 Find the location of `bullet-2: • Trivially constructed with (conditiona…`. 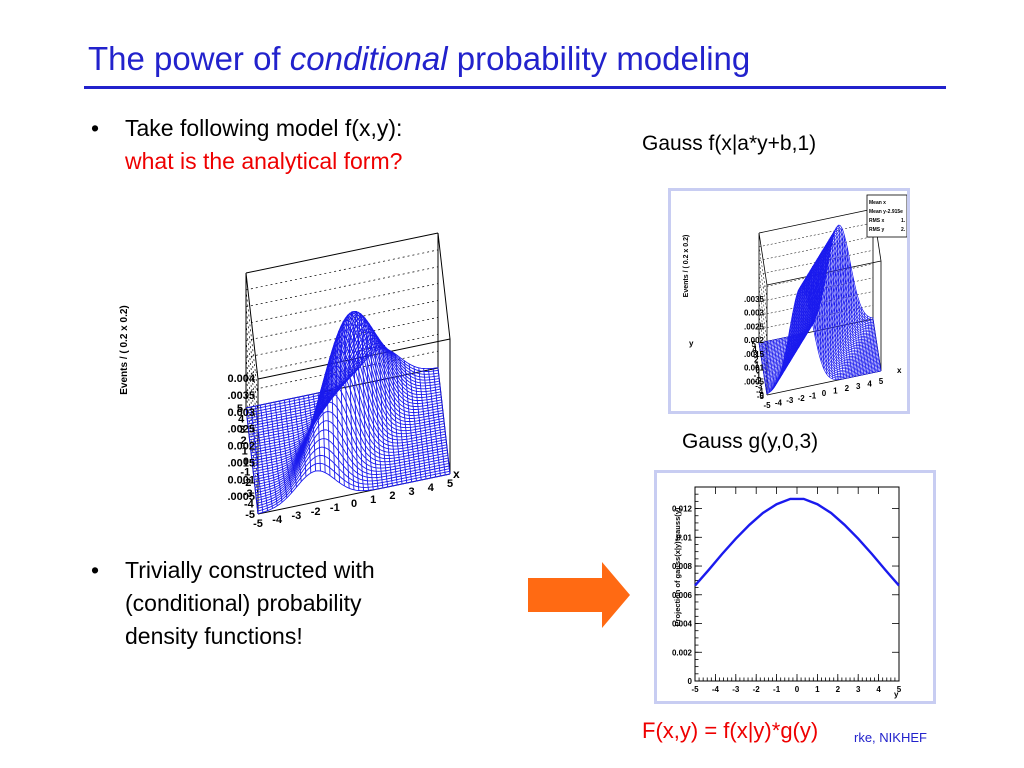

bullet-2: • Trivially constructed with (conditiona… is located at coordinates (233, 603).